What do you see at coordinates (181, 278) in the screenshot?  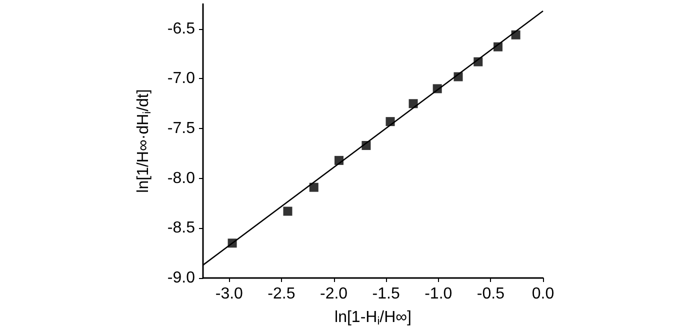 I see `y-tick-label: -9.0` at bounding box center [181, 278].